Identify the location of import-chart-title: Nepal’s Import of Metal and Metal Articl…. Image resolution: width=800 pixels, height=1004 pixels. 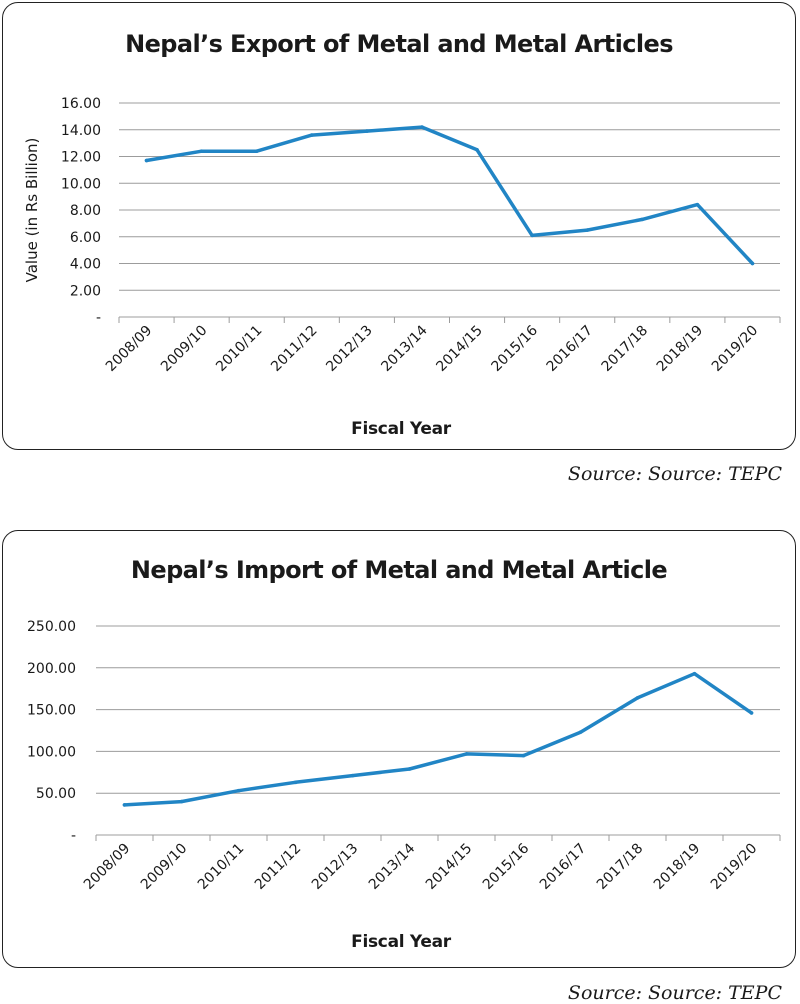
(399, 570).